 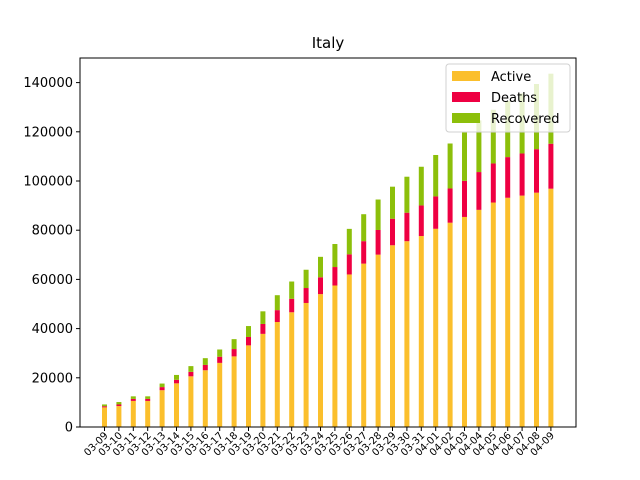 What do you see at coordinates (48, 182) in the screenshot?
I see `y-tick-label: 100000` at bounding box center [48, 182].